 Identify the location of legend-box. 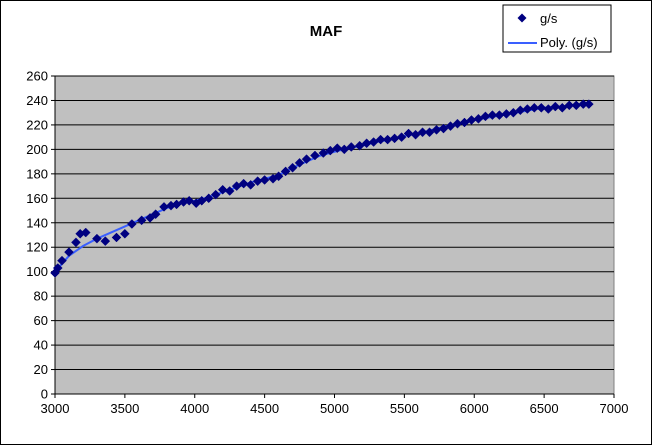
(557, 28).